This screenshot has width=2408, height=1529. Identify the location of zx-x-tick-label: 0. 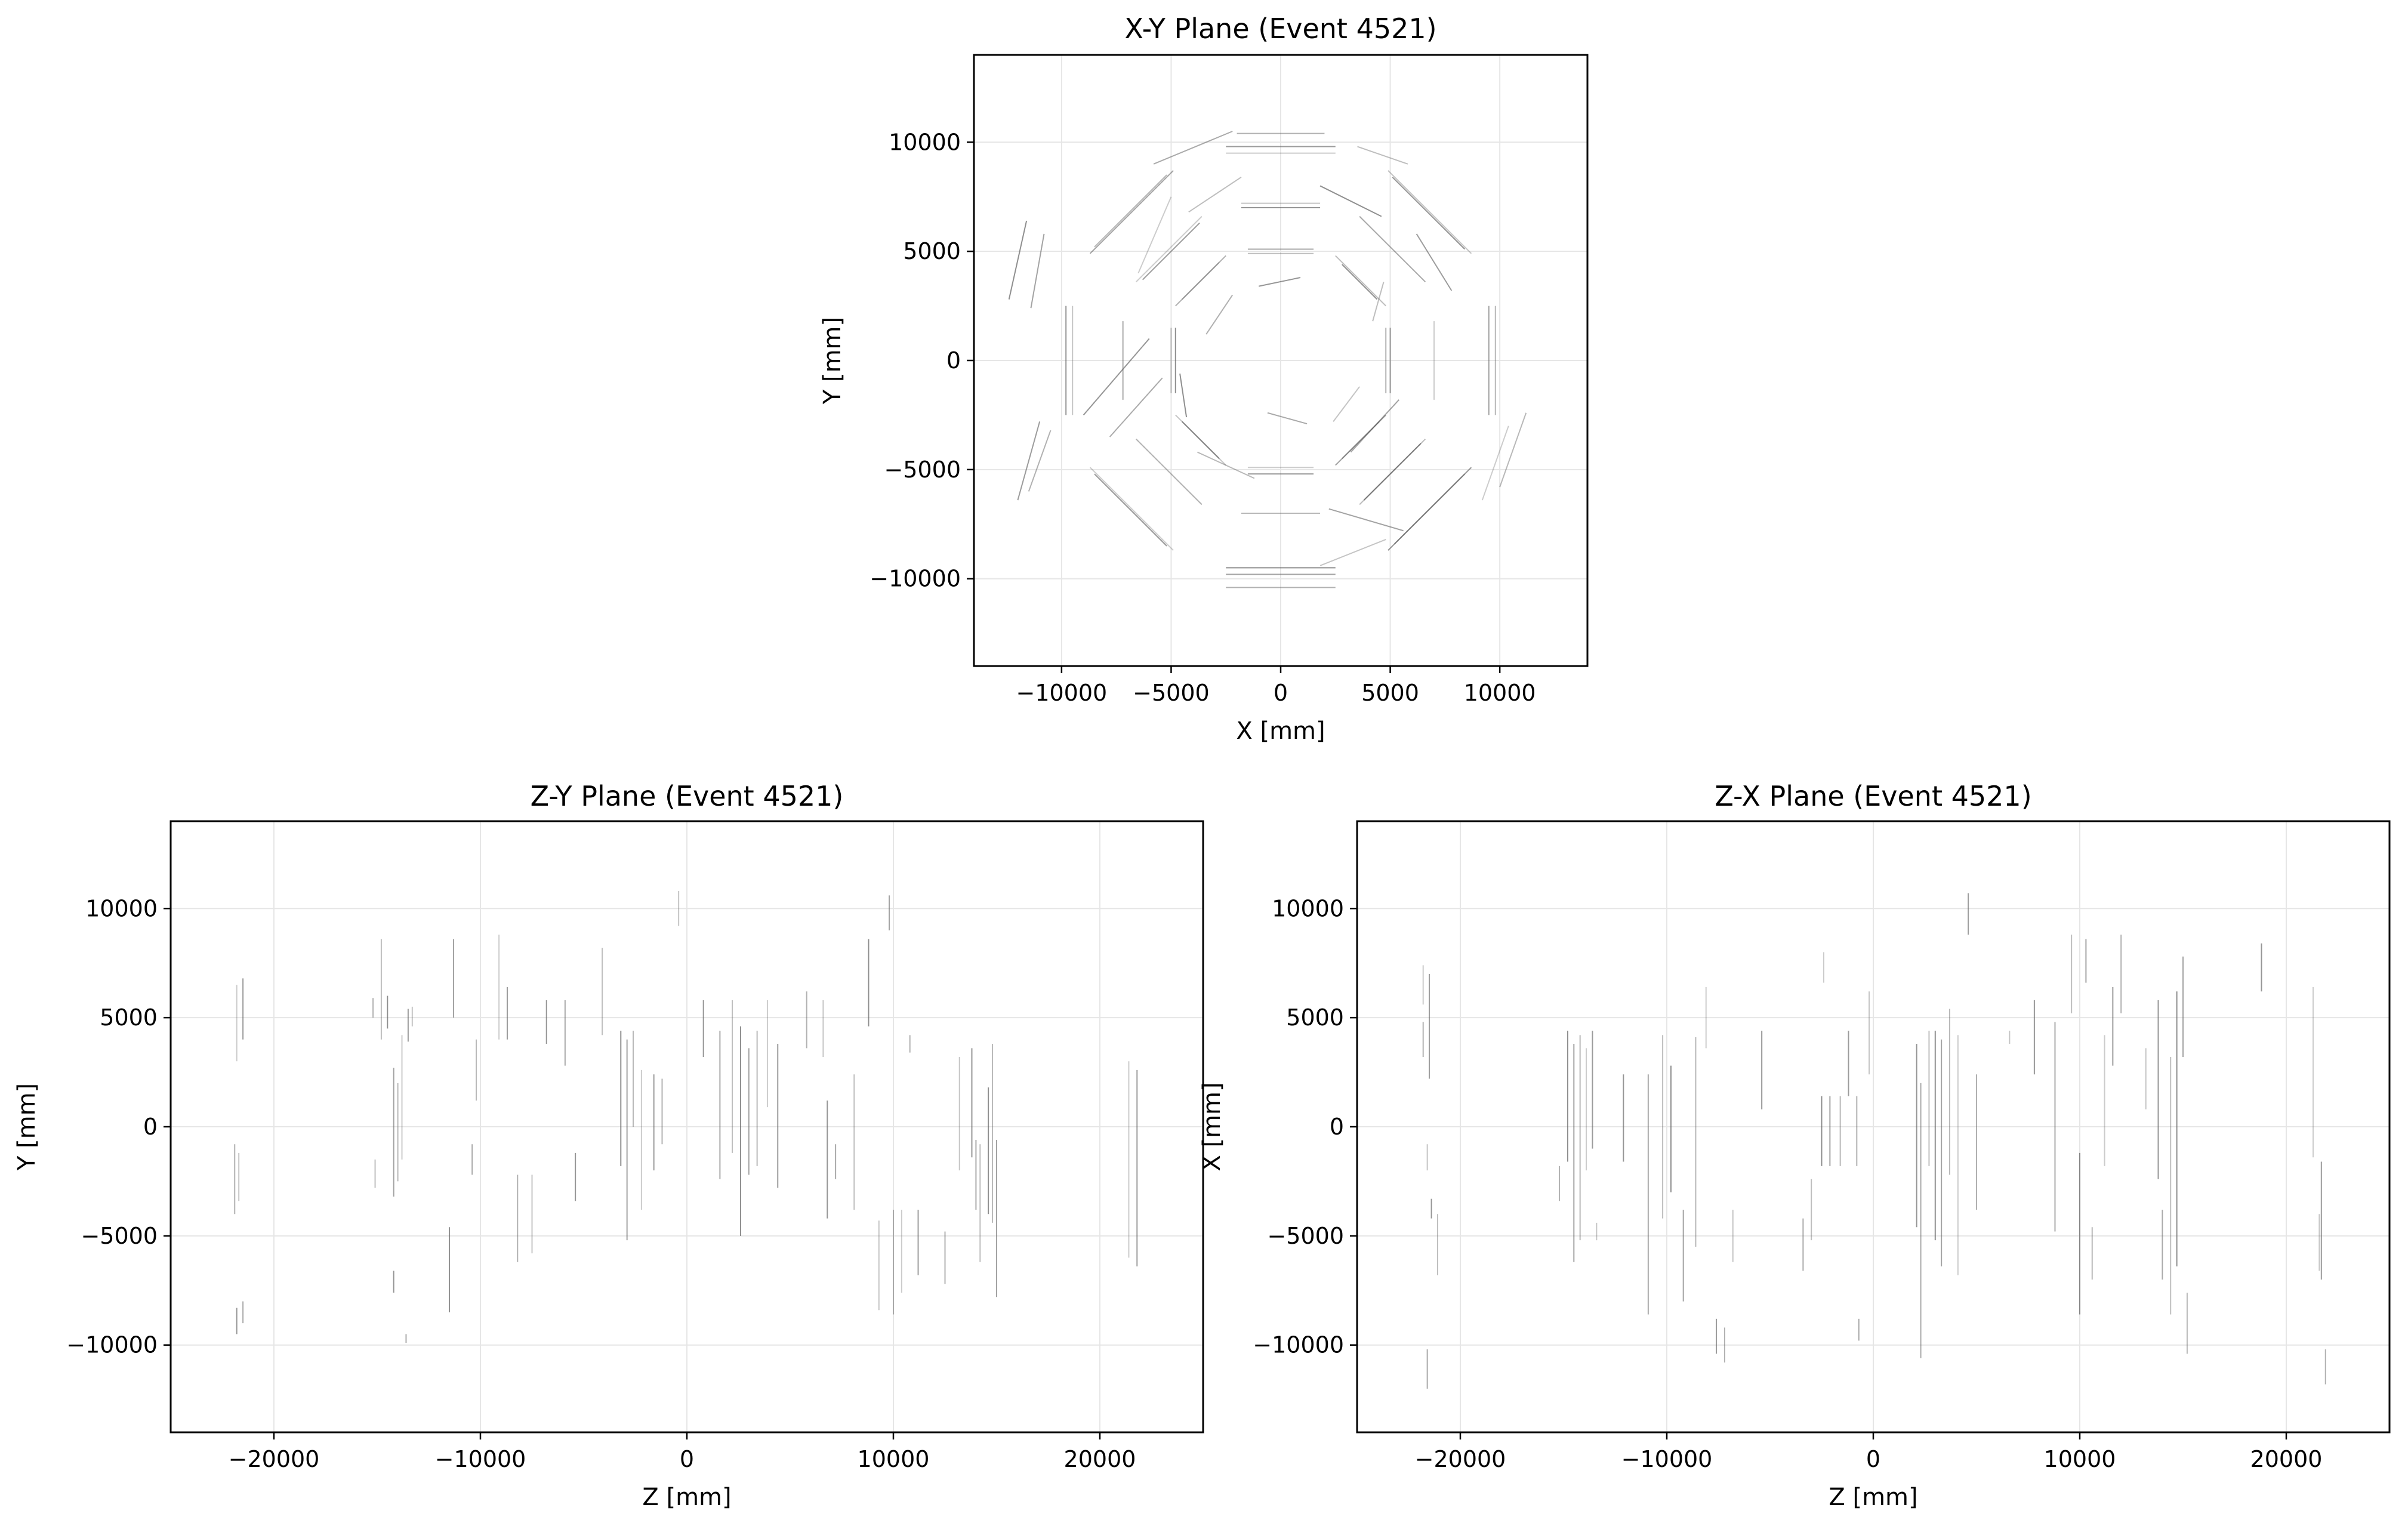
(1873, 1459).